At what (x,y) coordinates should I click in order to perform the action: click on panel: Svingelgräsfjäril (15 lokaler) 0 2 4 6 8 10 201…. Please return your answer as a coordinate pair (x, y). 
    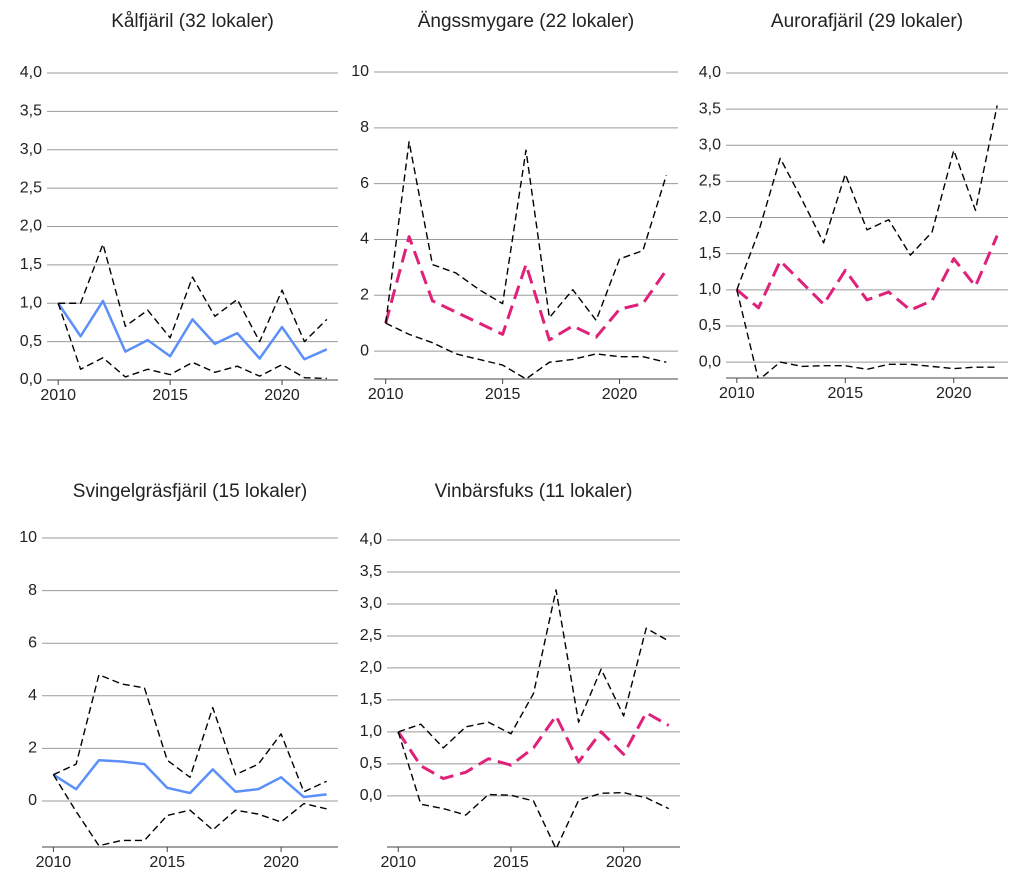
    Looking at the image, I should click on (178, 675).